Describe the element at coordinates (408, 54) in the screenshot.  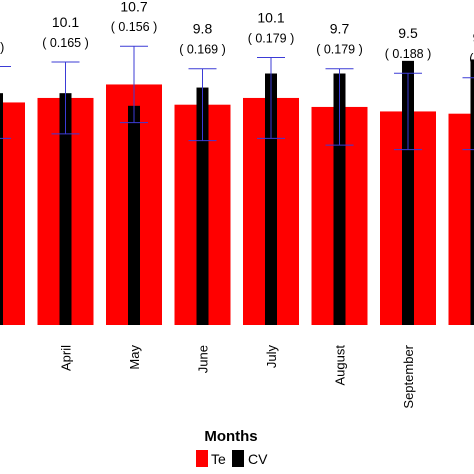
I see `cv-label-september: ( 0.188 )` at that location.